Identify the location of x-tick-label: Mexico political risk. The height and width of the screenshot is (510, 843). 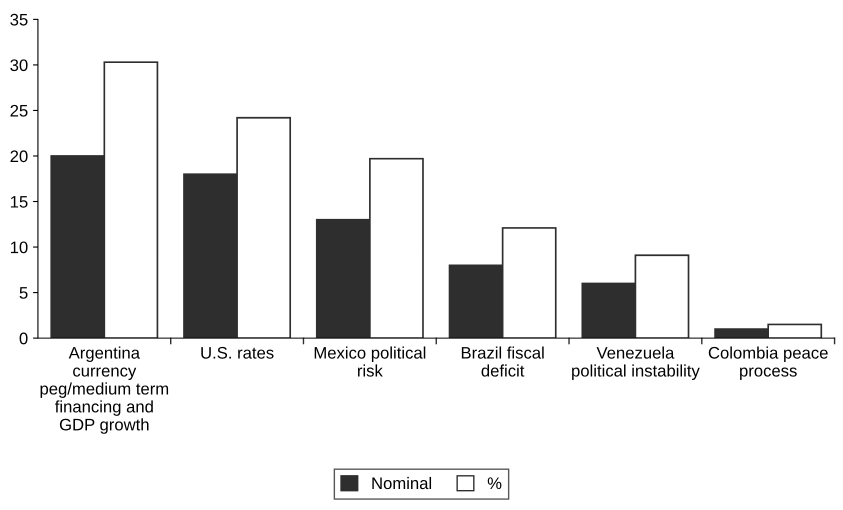
(370, 361).